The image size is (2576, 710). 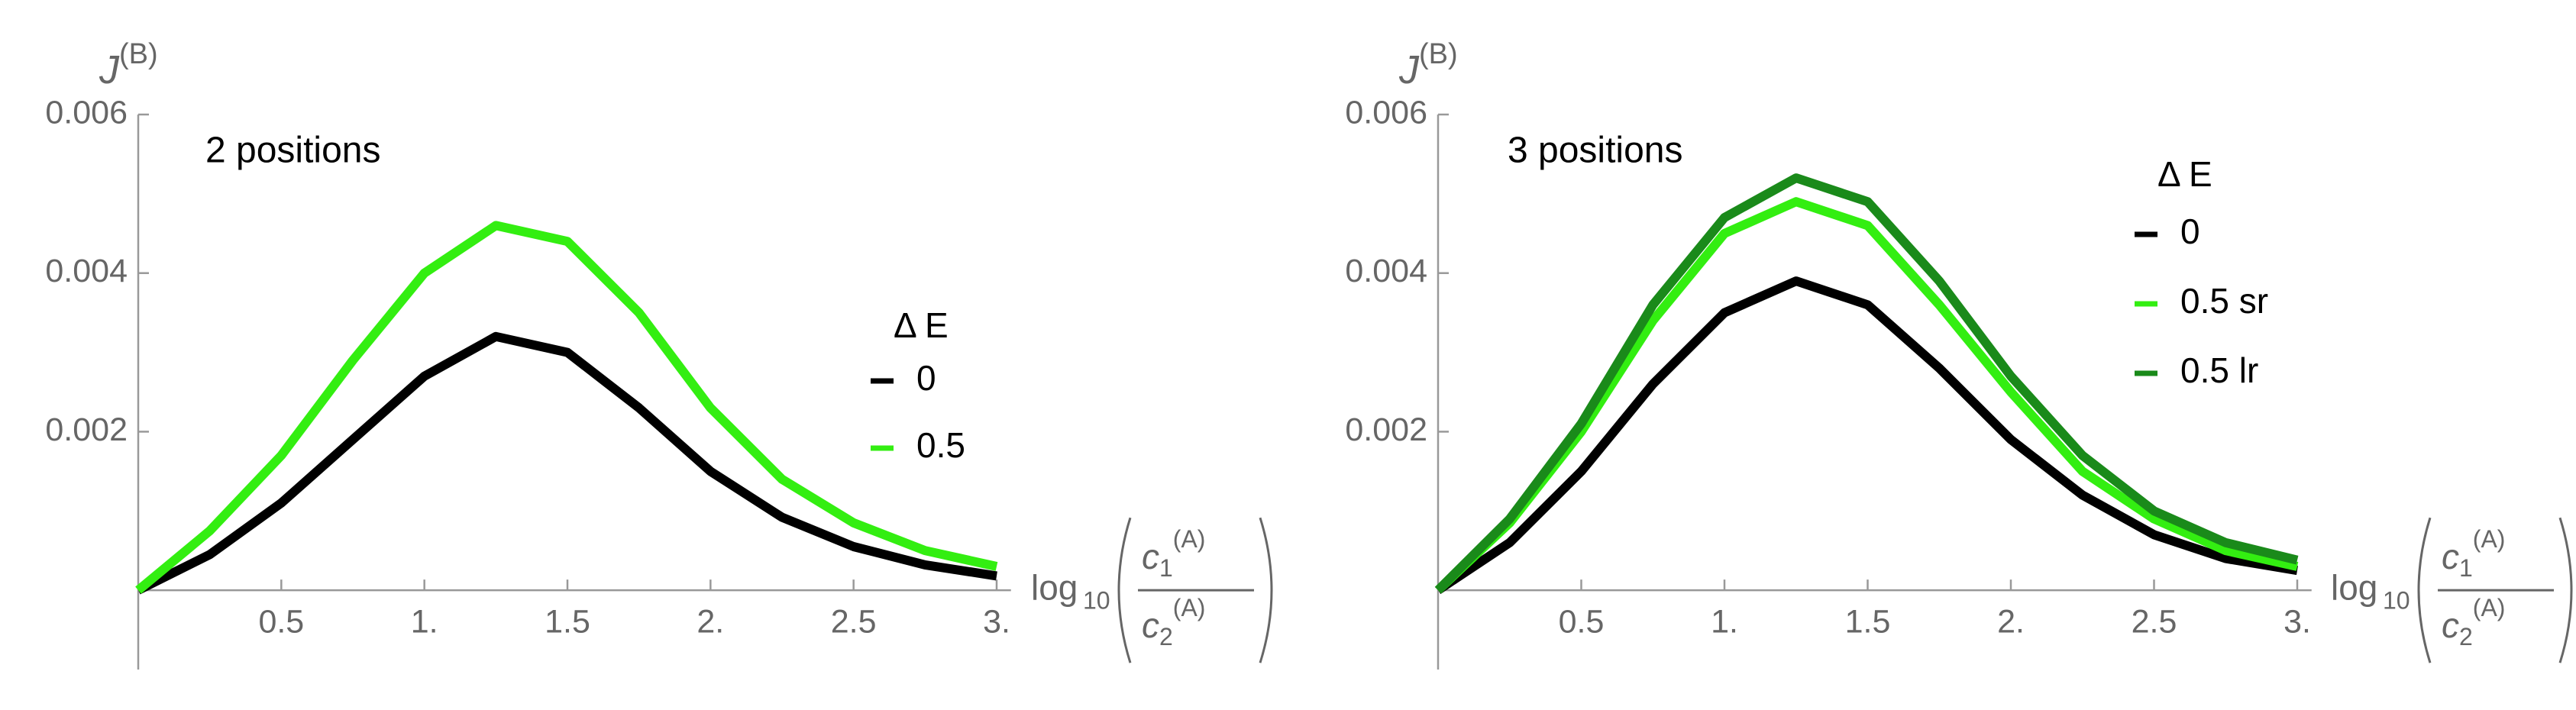 What do you see at coordinates (292, 151) in the screenshot?
I see `annotation: 2 positions` at bounding box center [292, 151].